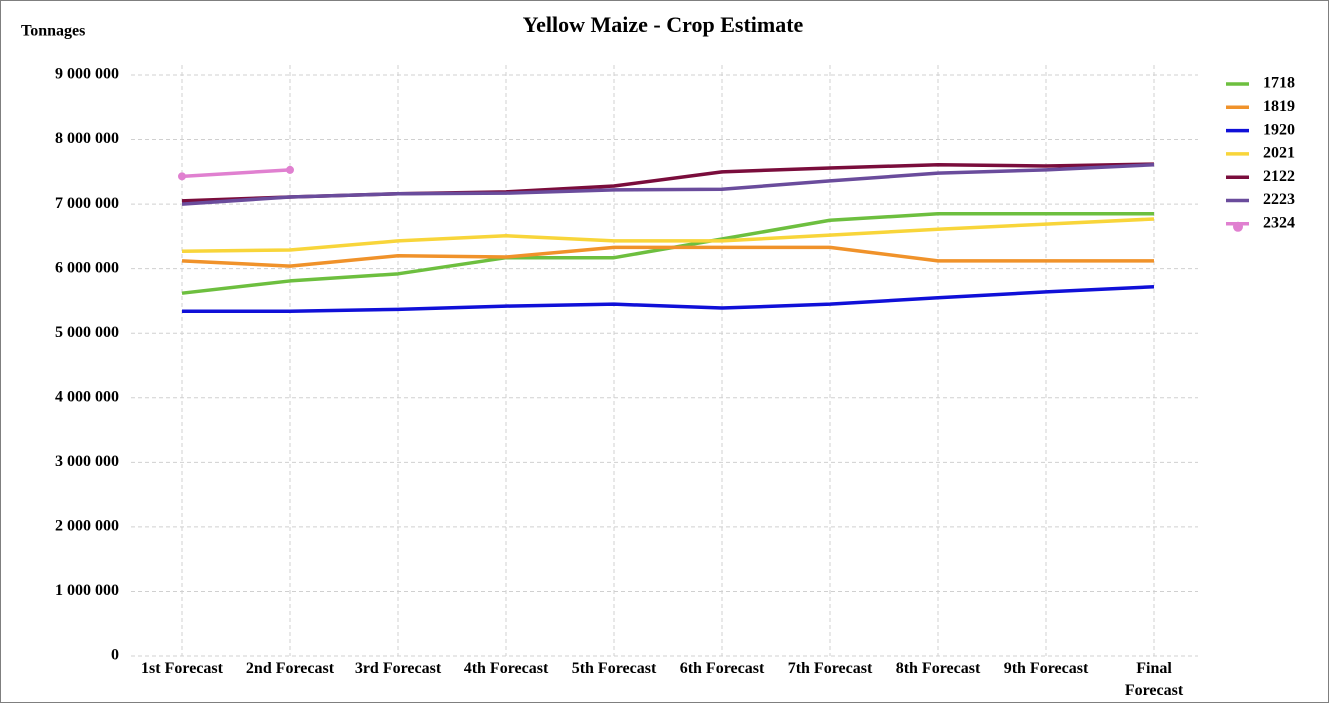  Describe the element at coordinates (87, 138) in the screenshot. I see `y-tick-label: 8 000 000` at that location.